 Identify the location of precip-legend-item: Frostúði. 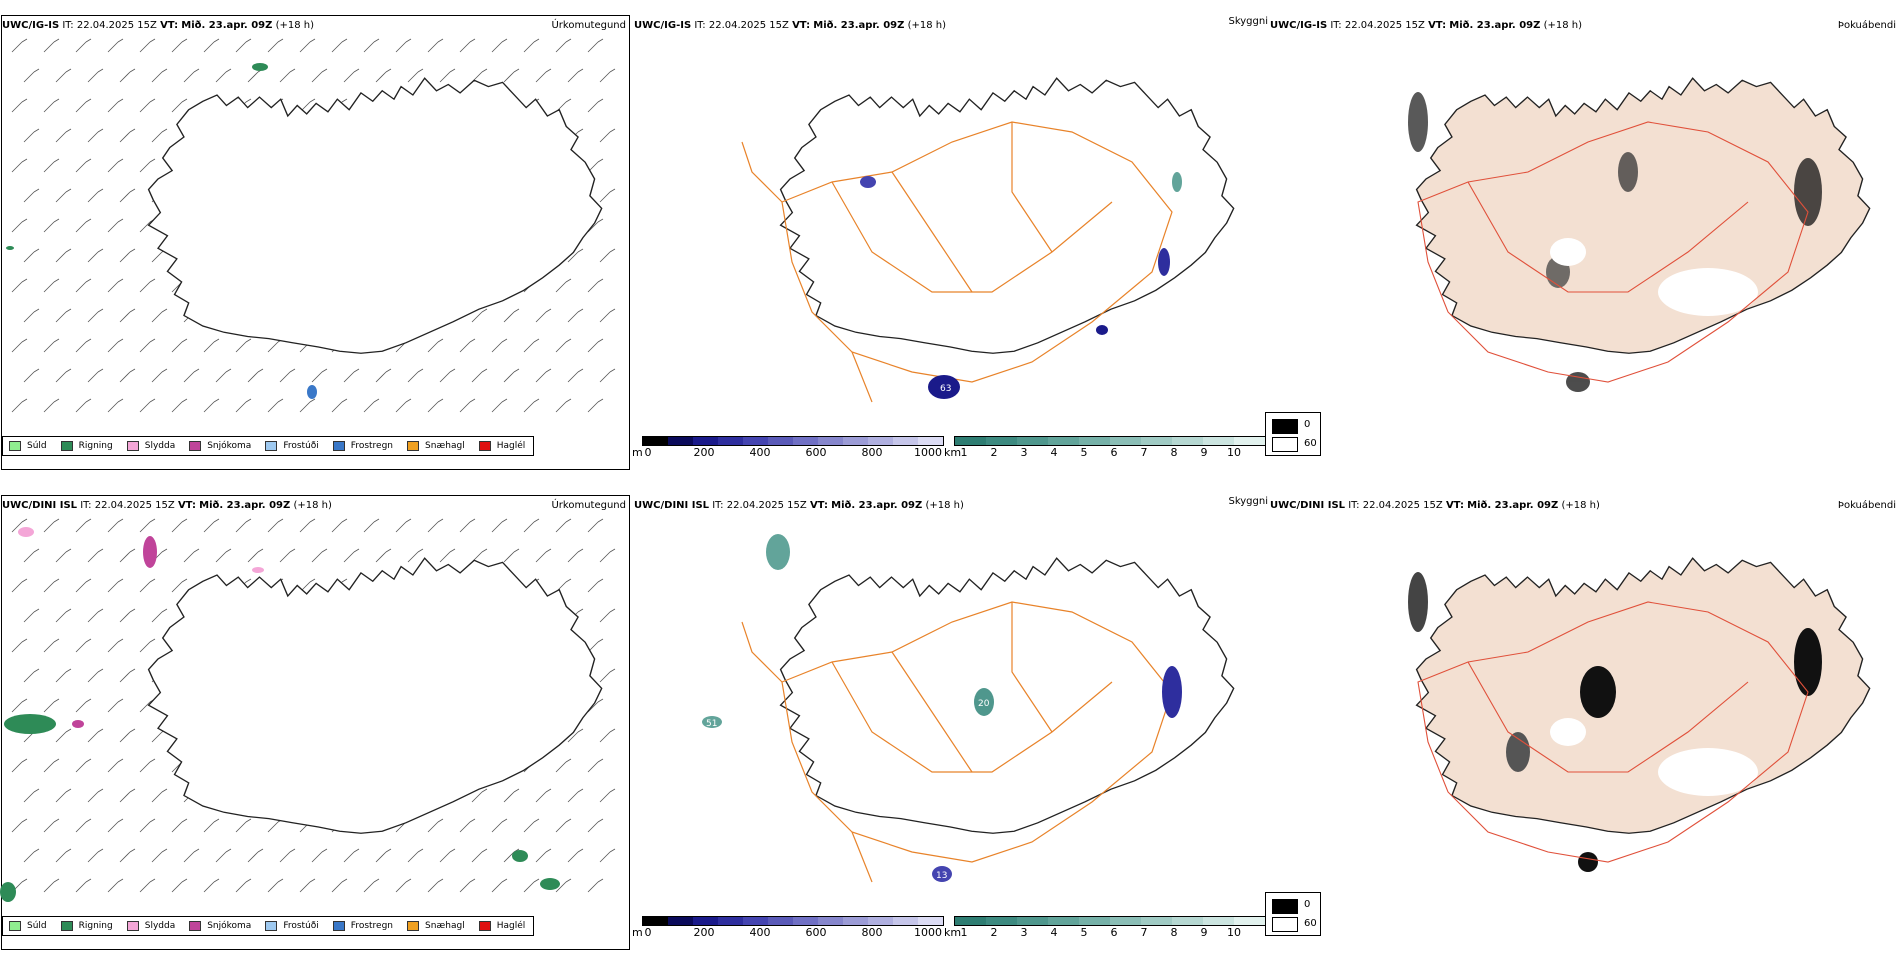
(292, 926).